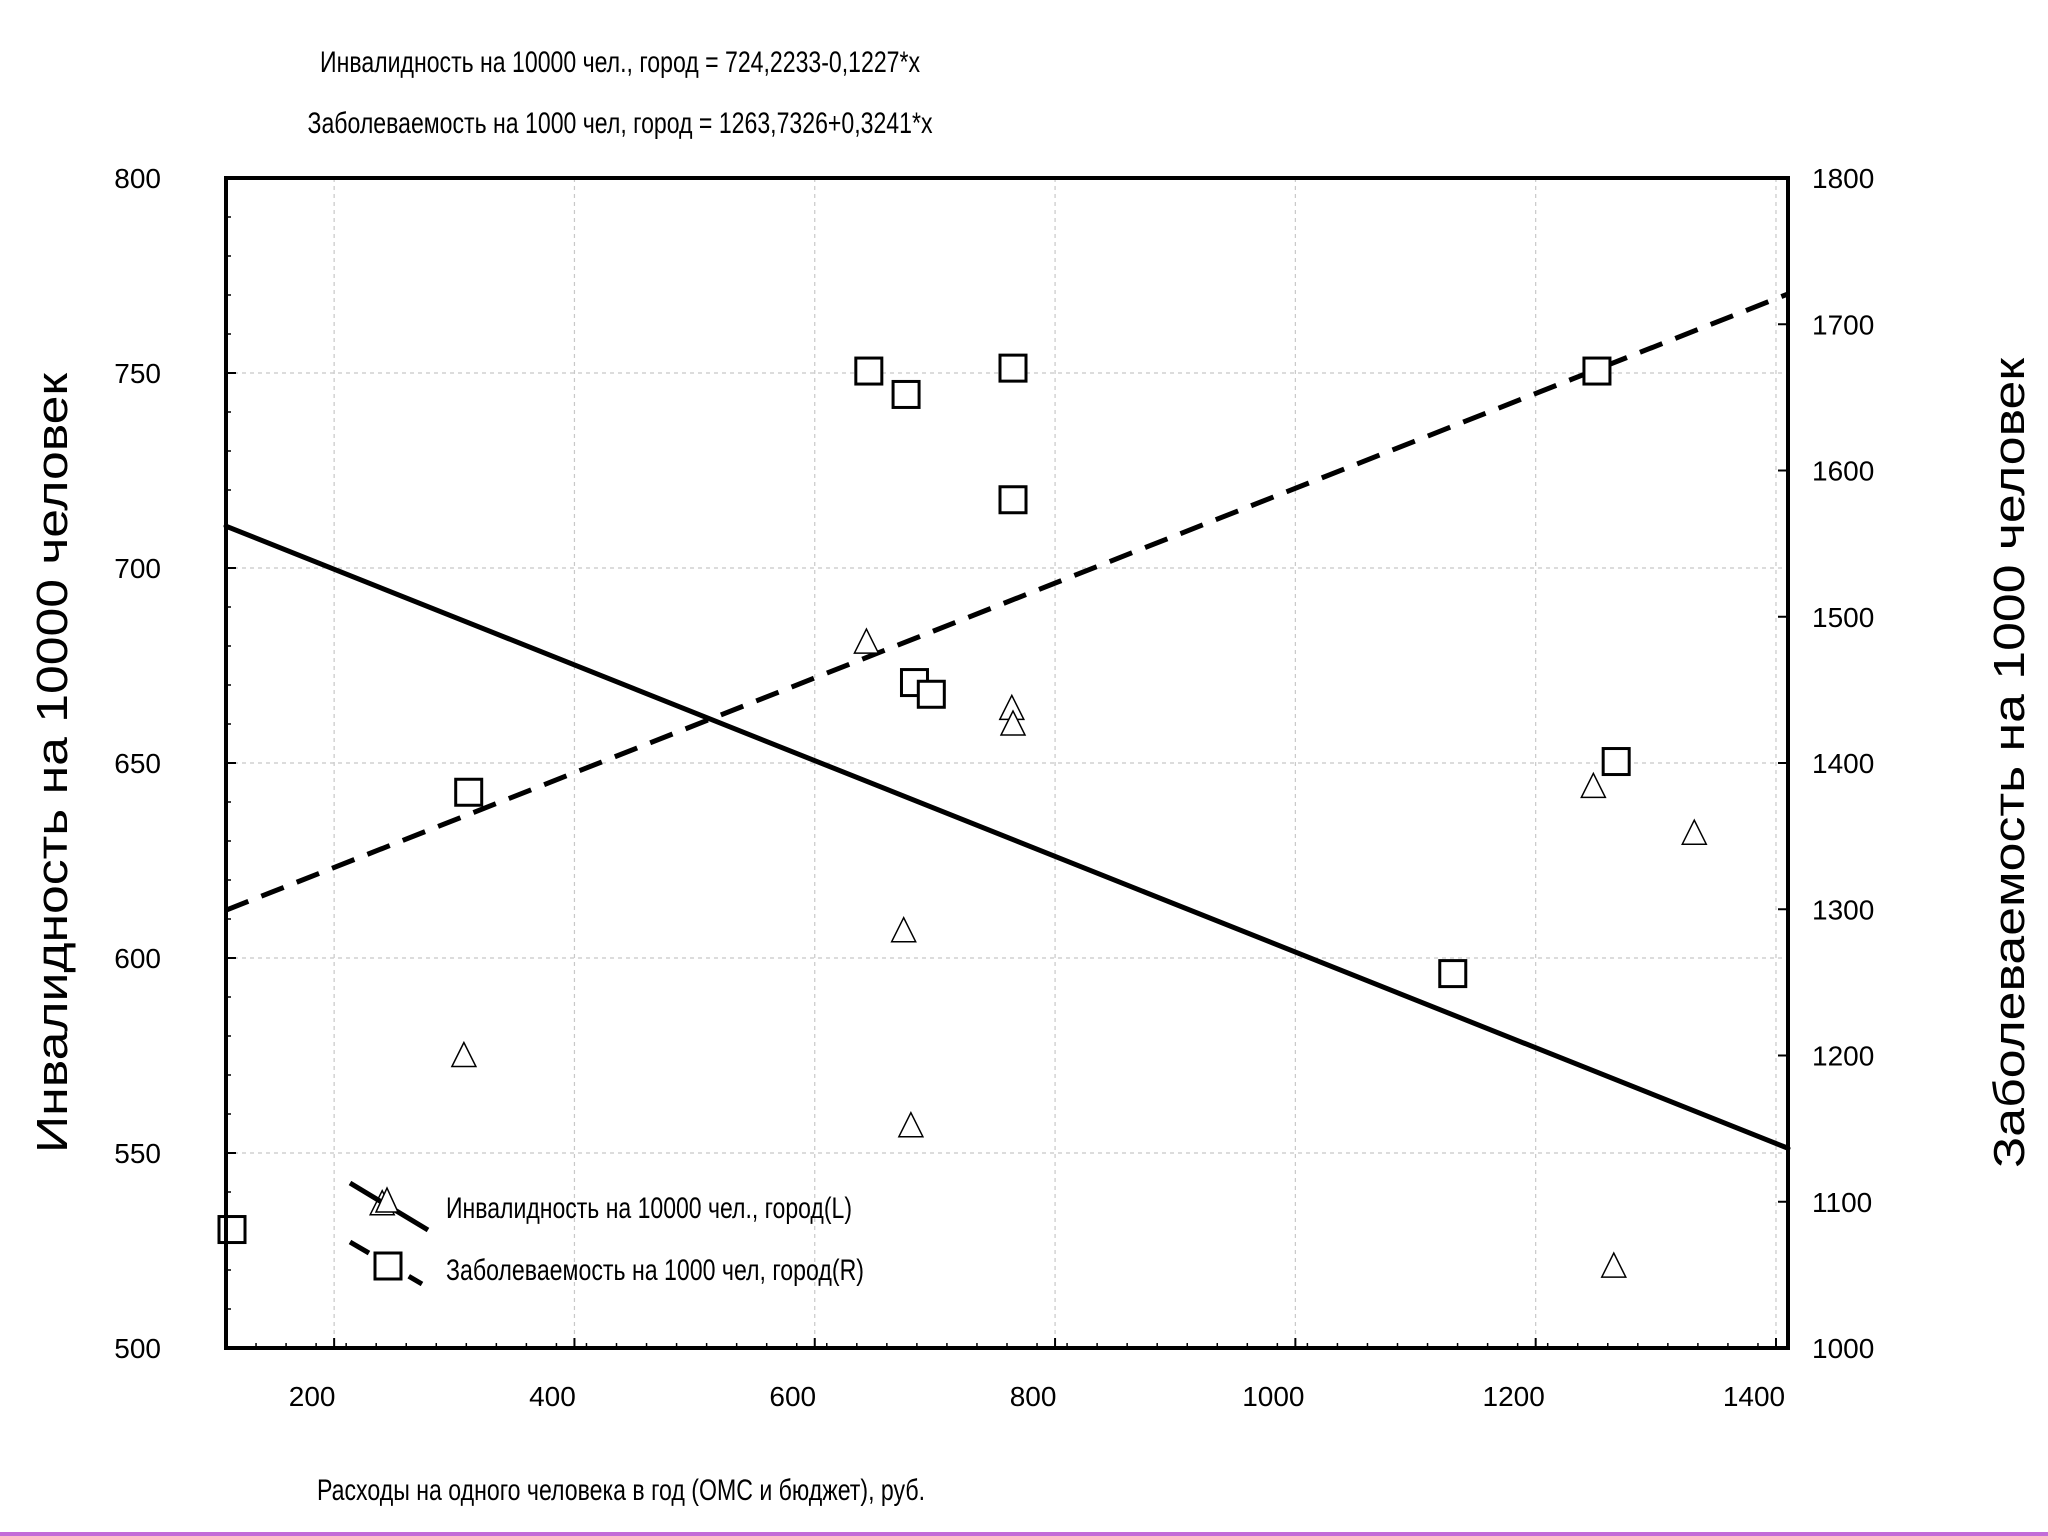  Describe the element at coordinates (137, 373) in the screenshot. I see `y-left-tick-label-5: 750` at that location.